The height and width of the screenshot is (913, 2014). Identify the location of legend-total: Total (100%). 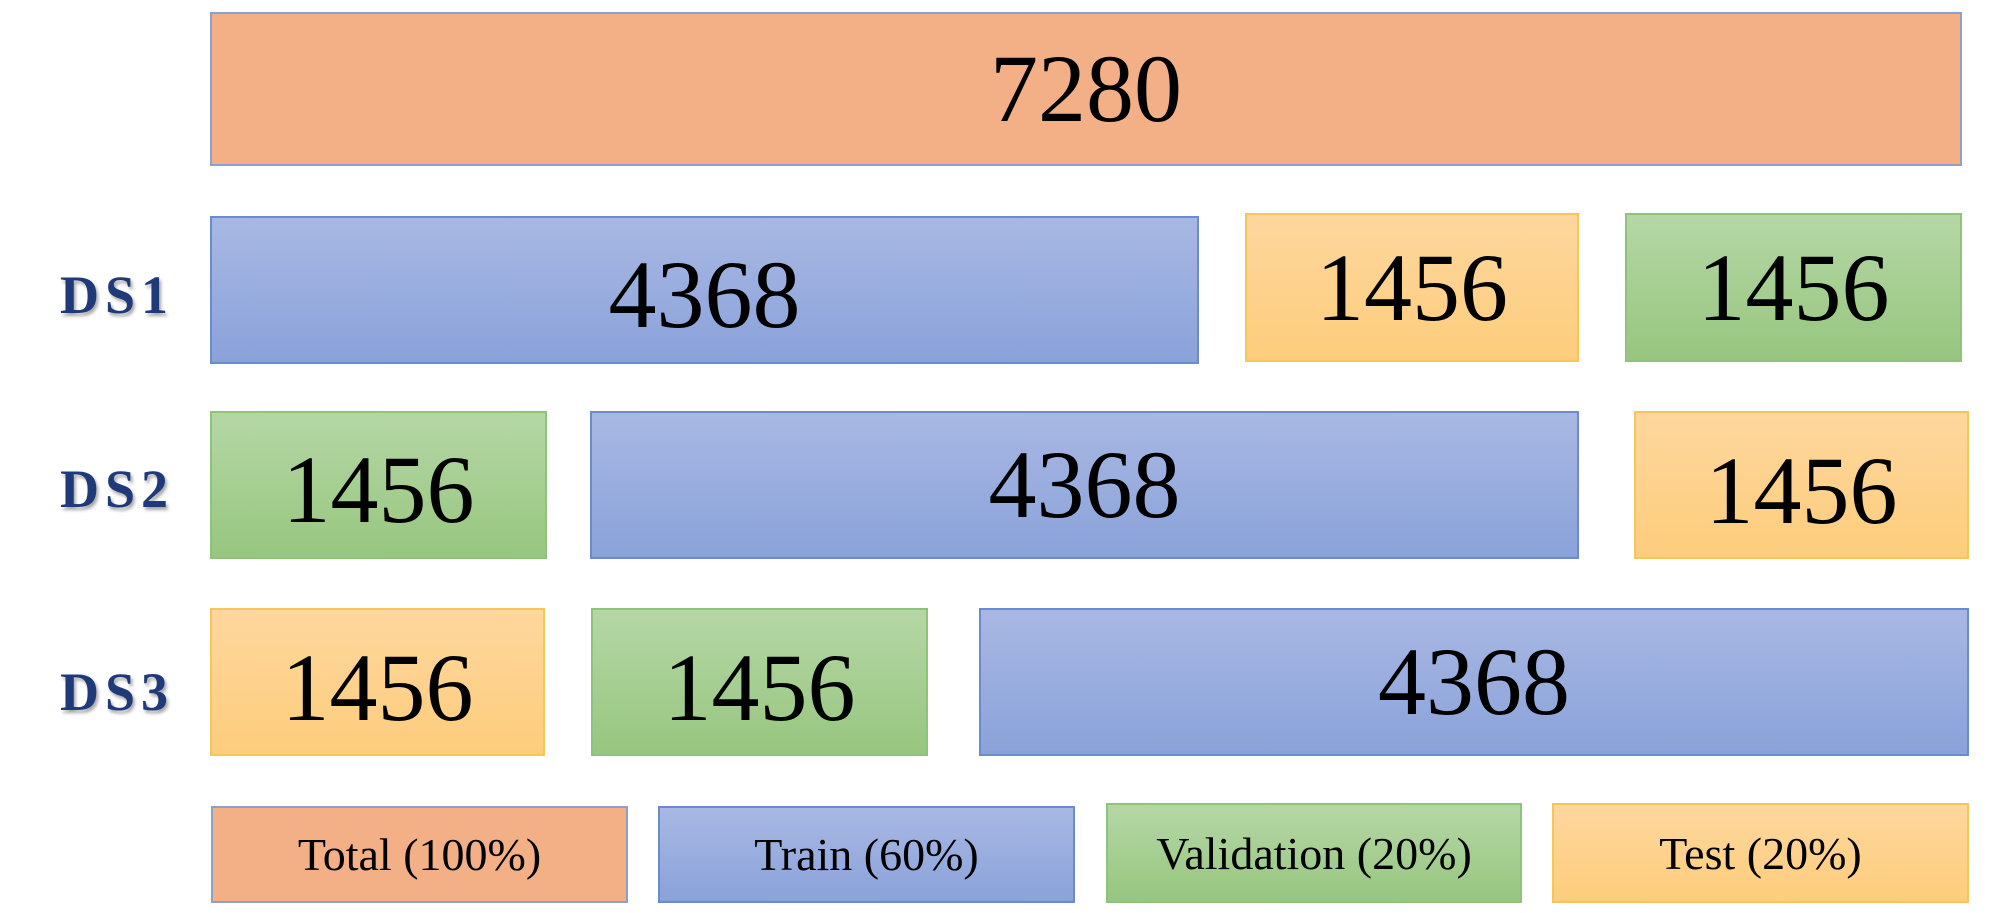
(419, 854).